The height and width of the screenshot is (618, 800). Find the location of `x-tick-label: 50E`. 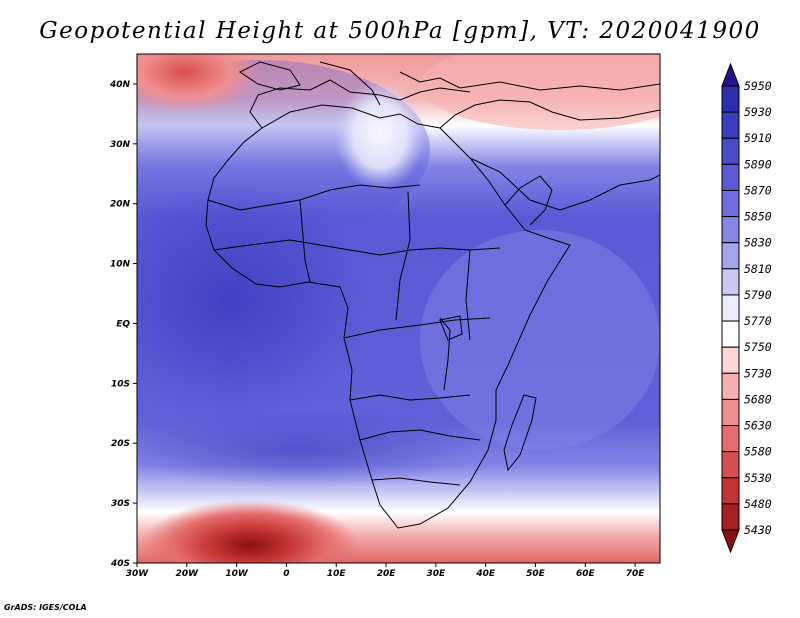

x-tick-label: 50E is located at coordinates (536, 574).